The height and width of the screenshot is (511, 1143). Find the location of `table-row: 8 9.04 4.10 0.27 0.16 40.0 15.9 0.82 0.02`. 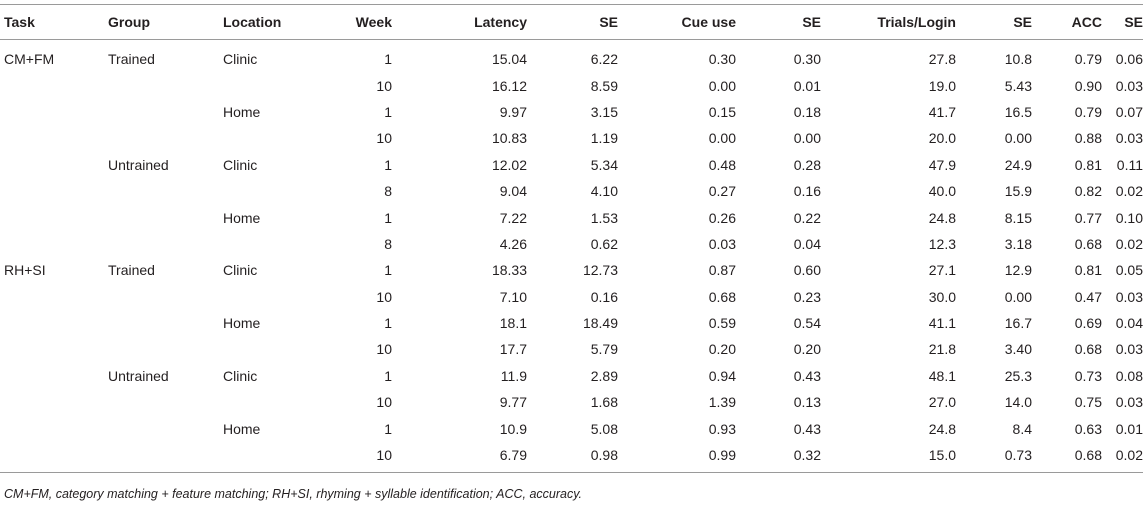

table-row: 8 9.04 4.10 0.27 0.16 40.0 15.9 0.82 0.02 is located at coordinates (571, 191).